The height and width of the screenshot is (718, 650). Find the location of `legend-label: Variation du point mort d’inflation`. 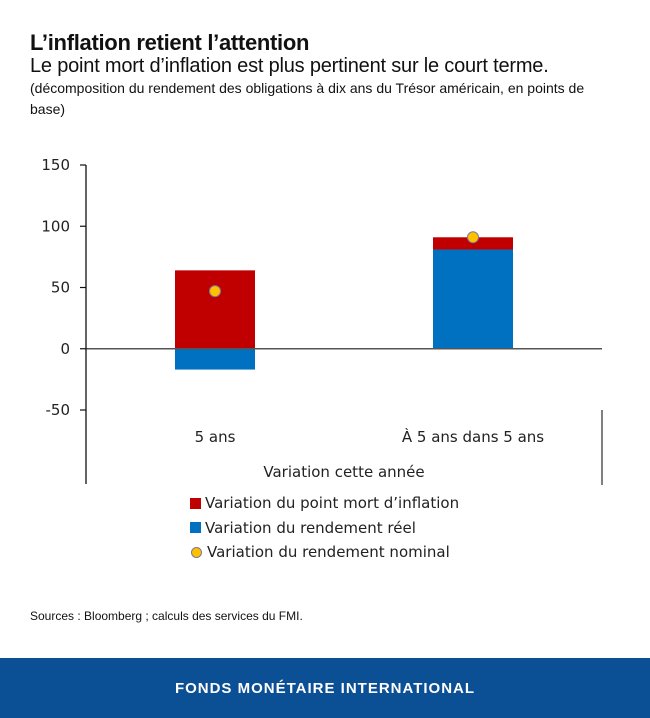

legend-label: Variation du point mort d’inflation is located at coordinates (332, 503).